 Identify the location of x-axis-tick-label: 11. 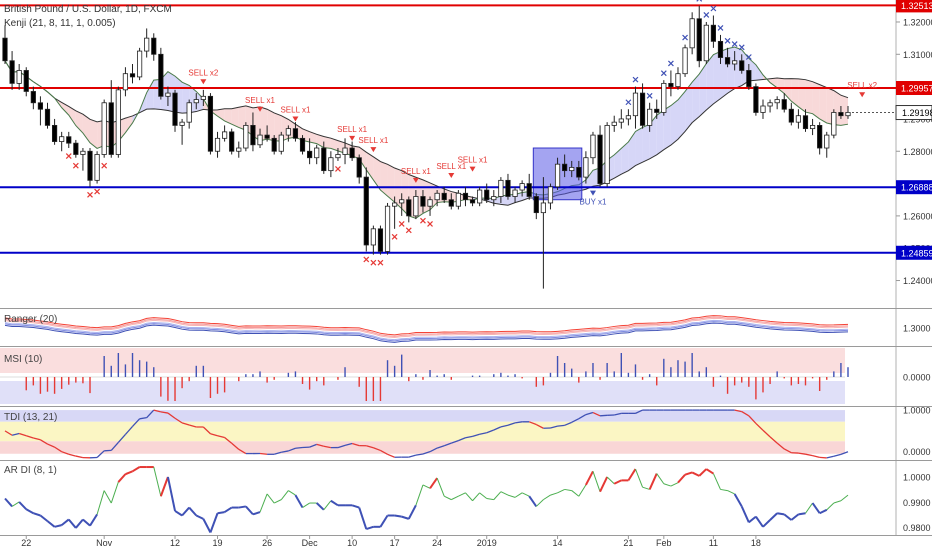
(713, 543).